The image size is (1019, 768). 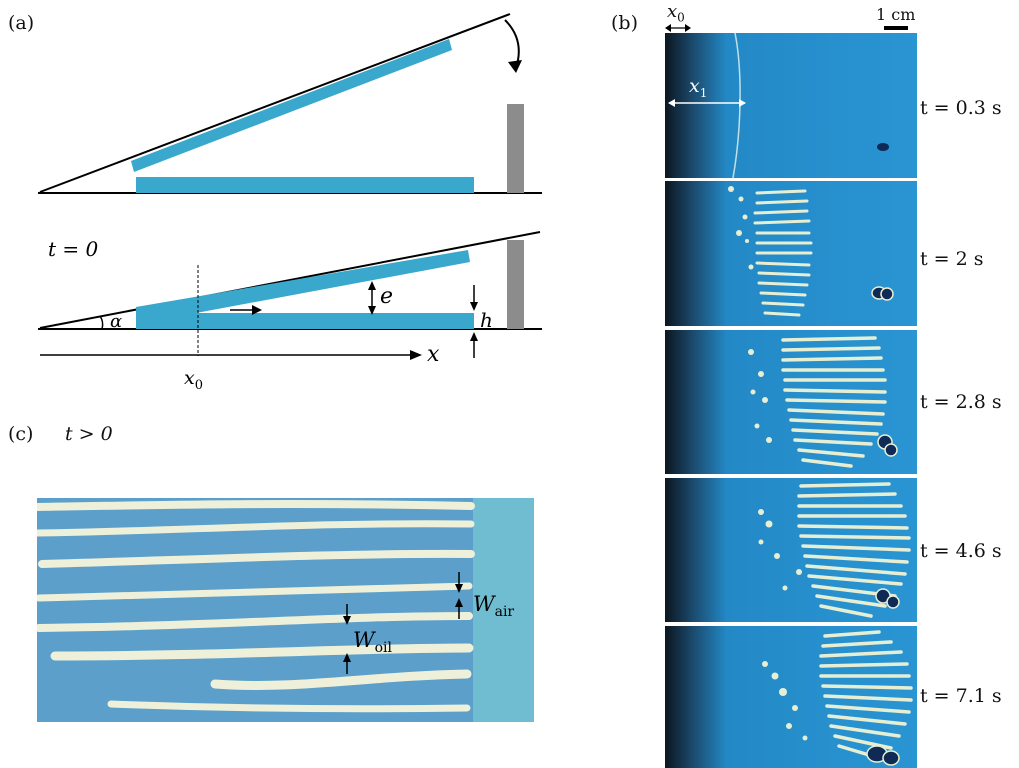 What do you see at coordinates (347, 620) in the screenshot?
I see `w-oil-arrow-top-head` at bounding box center [347, 620].